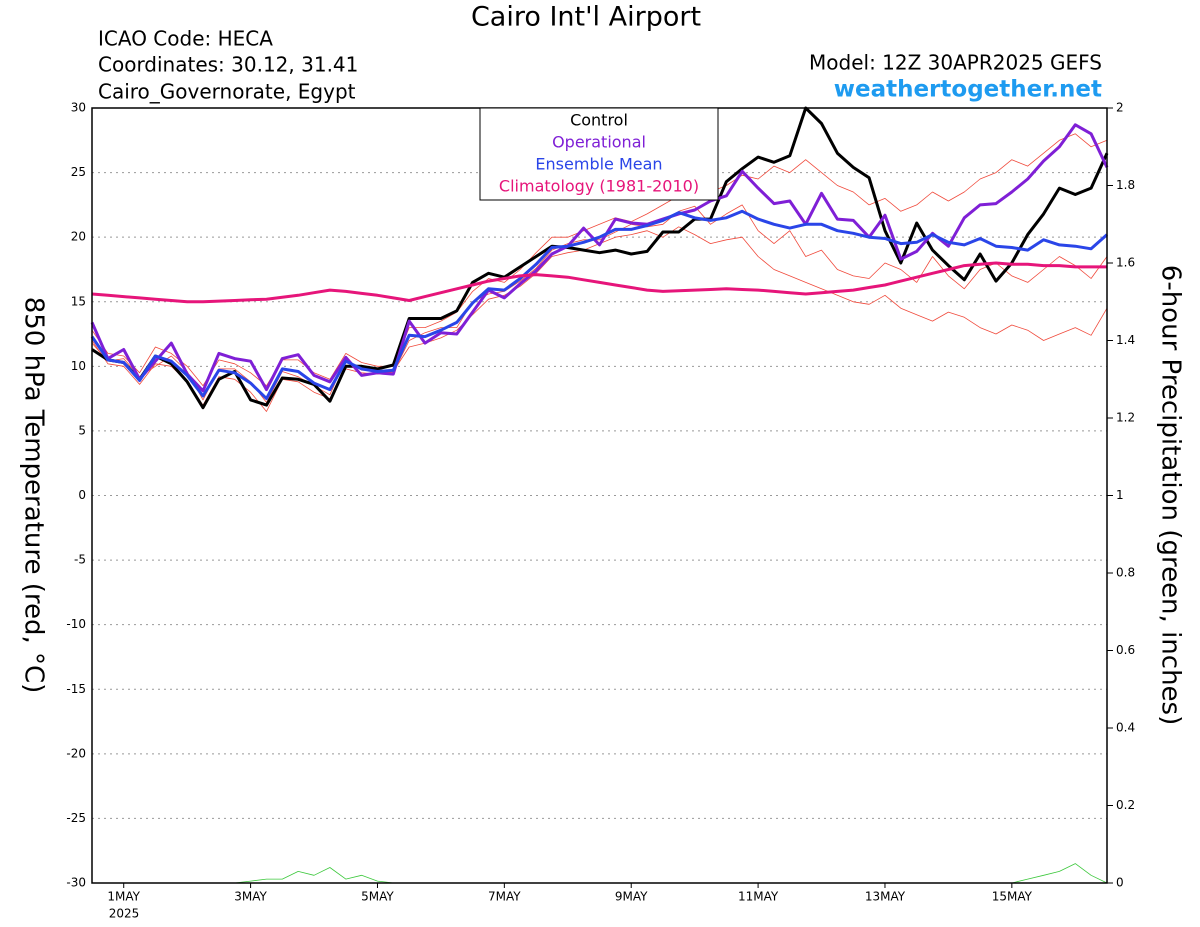  What do you see at coordinates (123, 897) in the screenshot?
I see `x-tick-label: 1MAY` at bounding box center [123, 897].